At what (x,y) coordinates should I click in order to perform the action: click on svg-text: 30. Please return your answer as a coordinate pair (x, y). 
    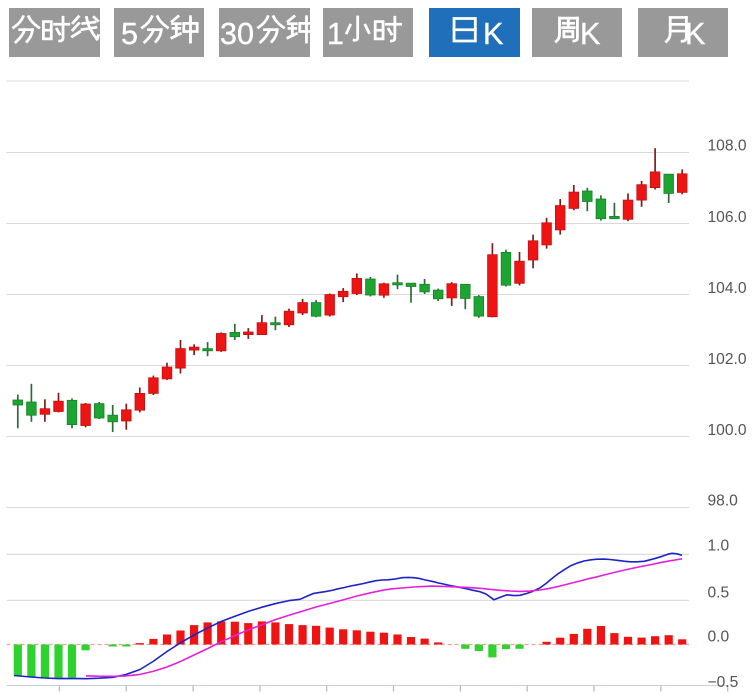
    Looking at the image, I should click on (237, 34).